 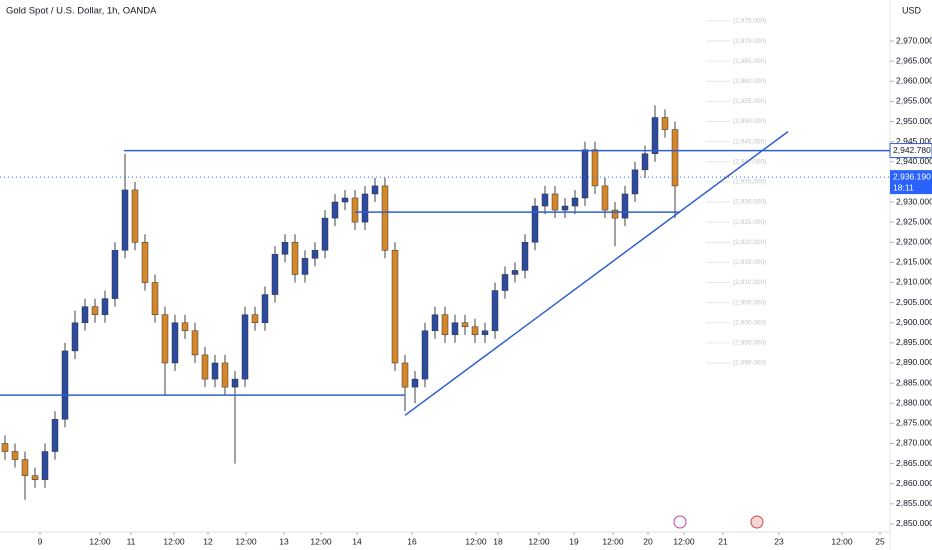 What do you see at coordinates (498, 541) in the screenshot?
I see `x-tick-label: 18` at bounding box center [498, 541].